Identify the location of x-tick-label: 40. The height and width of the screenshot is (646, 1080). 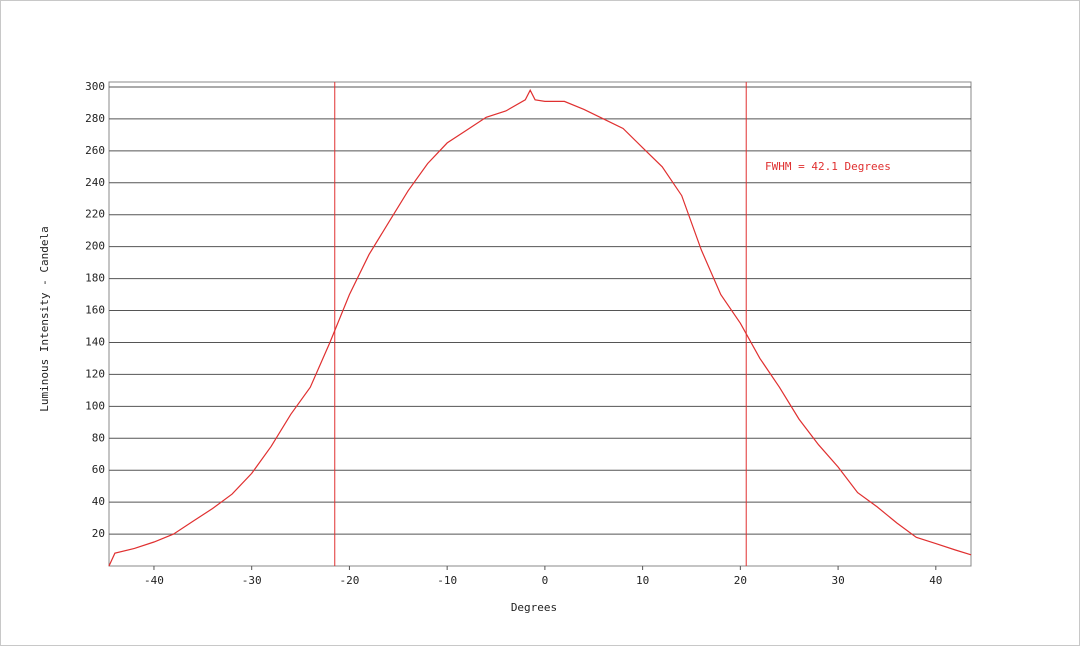
(935, 580).